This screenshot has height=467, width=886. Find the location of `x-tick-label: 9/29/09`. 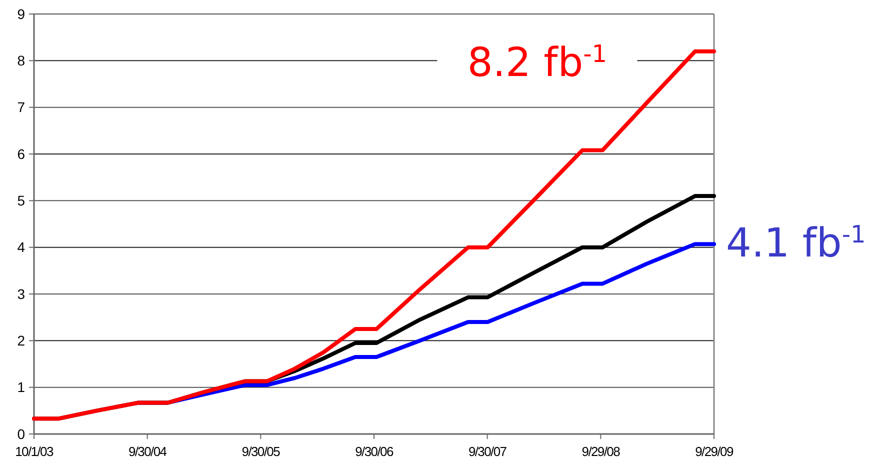

x-tick-label: 9/29/09 is located at coordinates (714, 451).